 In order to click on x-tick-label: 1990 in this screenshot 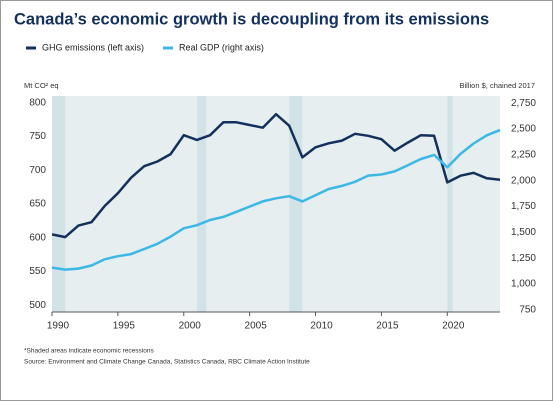, I will do `click(58, 326)`.